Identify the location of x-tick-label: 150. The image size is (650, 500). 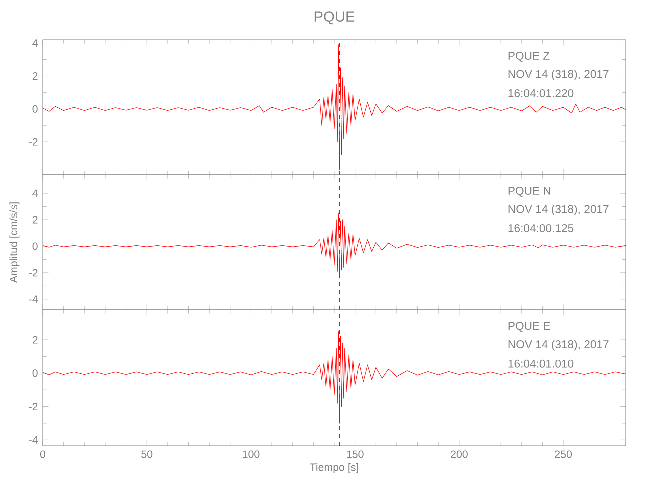
(355, 454).